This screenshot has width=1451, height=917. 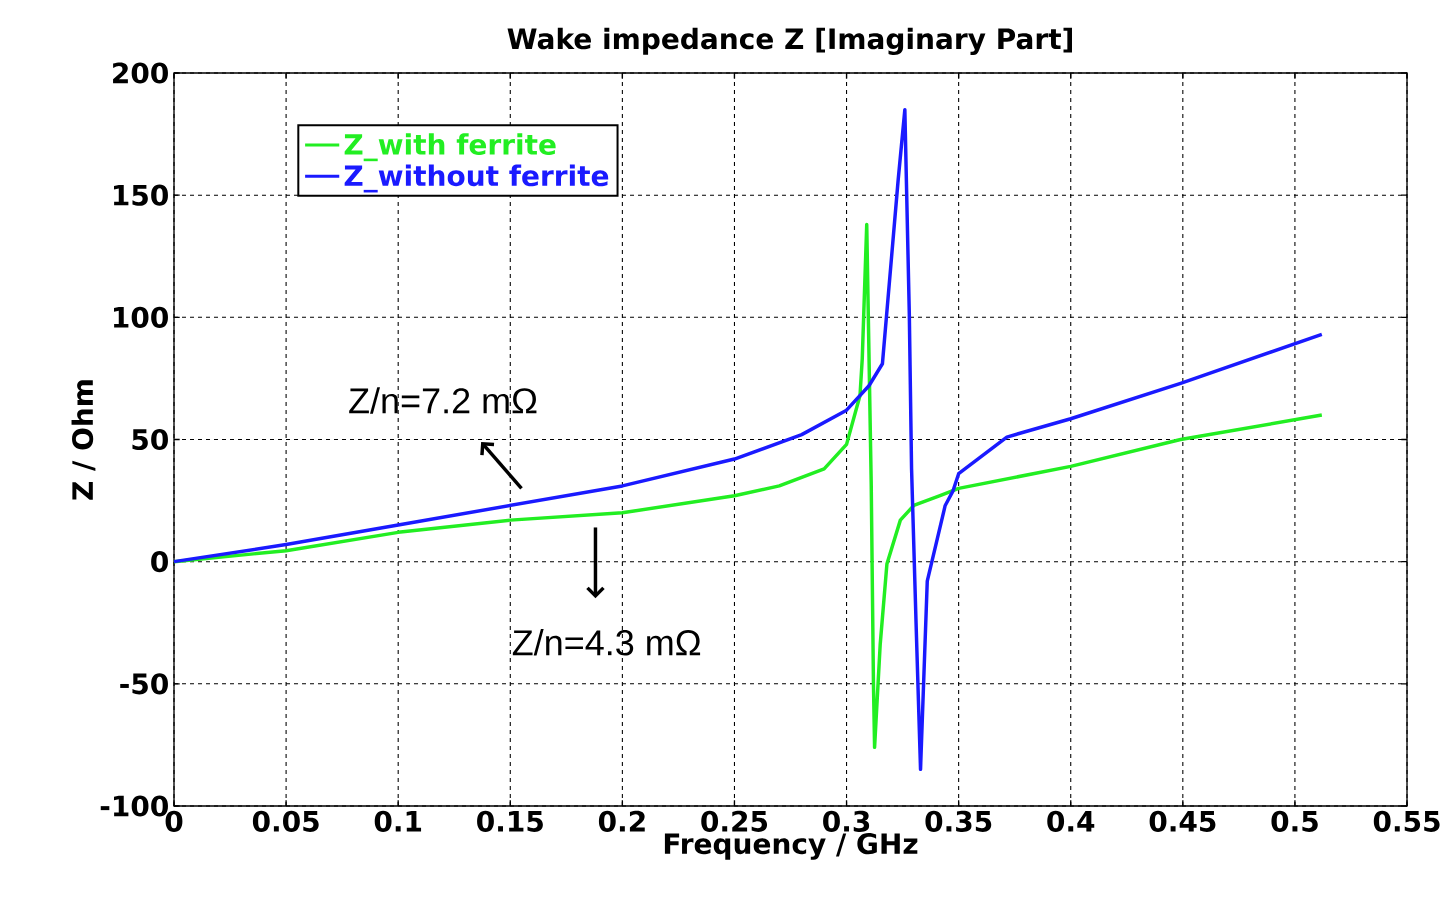 What do you see at coordinates (621, 821) in the screenshot?
I see `x-tick-label: 0.2` at bounding box center [621, 821].